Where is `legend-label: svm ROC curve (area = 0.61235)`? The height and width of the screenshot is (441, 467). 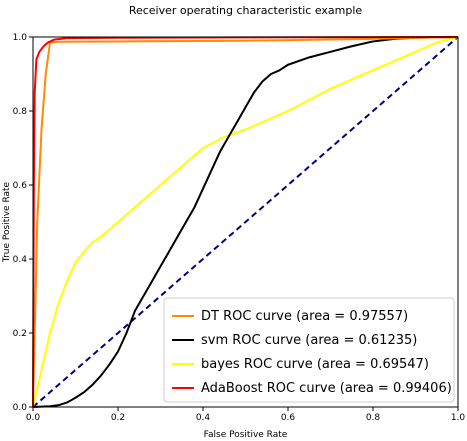
legend-label: svm ROC curve (area = 0.61235) is located at coordinates (309, 340).